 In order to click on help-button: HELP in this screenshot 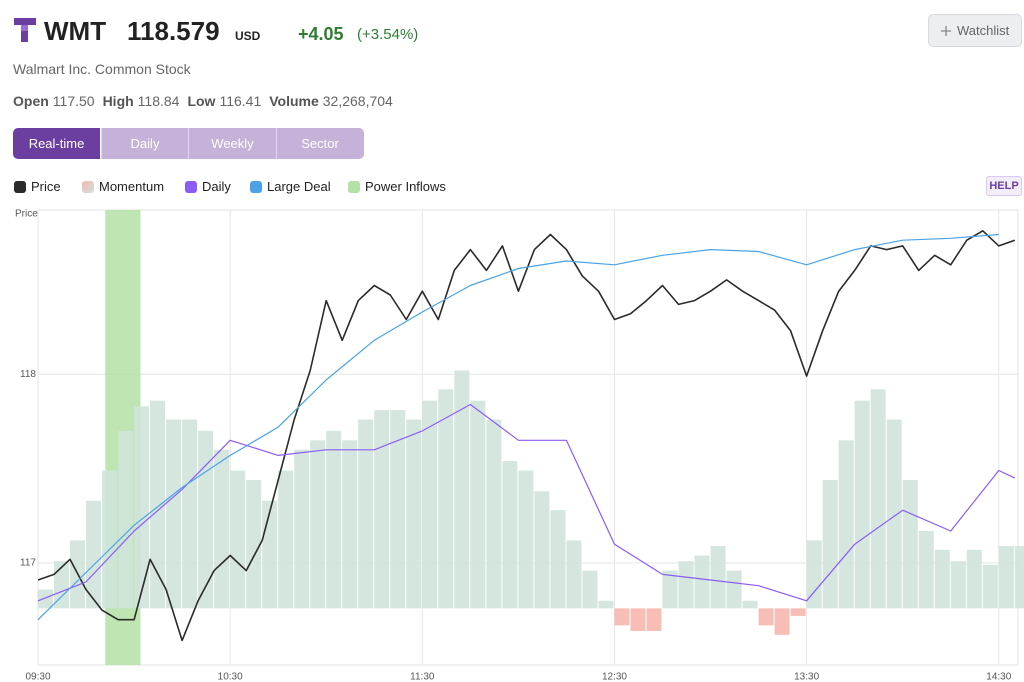, I will do `click(1004, 186)`.